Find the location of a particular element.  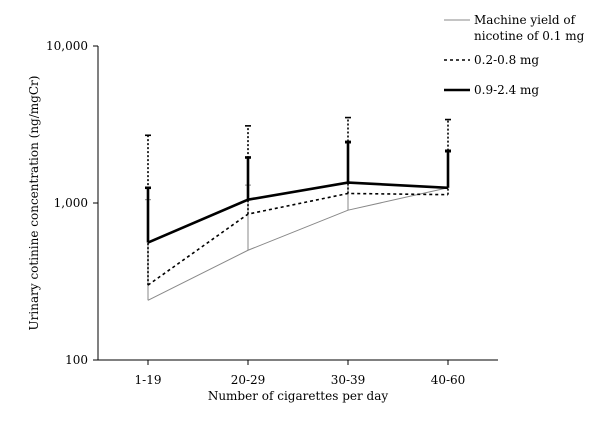

legend-label-2: 0.2-0.8 mg is located at coordinates (506, 60).